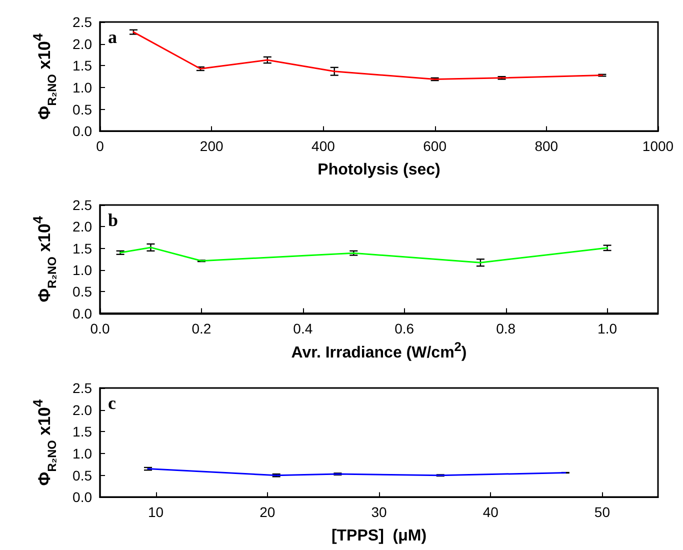 The image size is (683, 550). I want to click on x-axis-title: [TPPS] (μM), so click(379, 536).